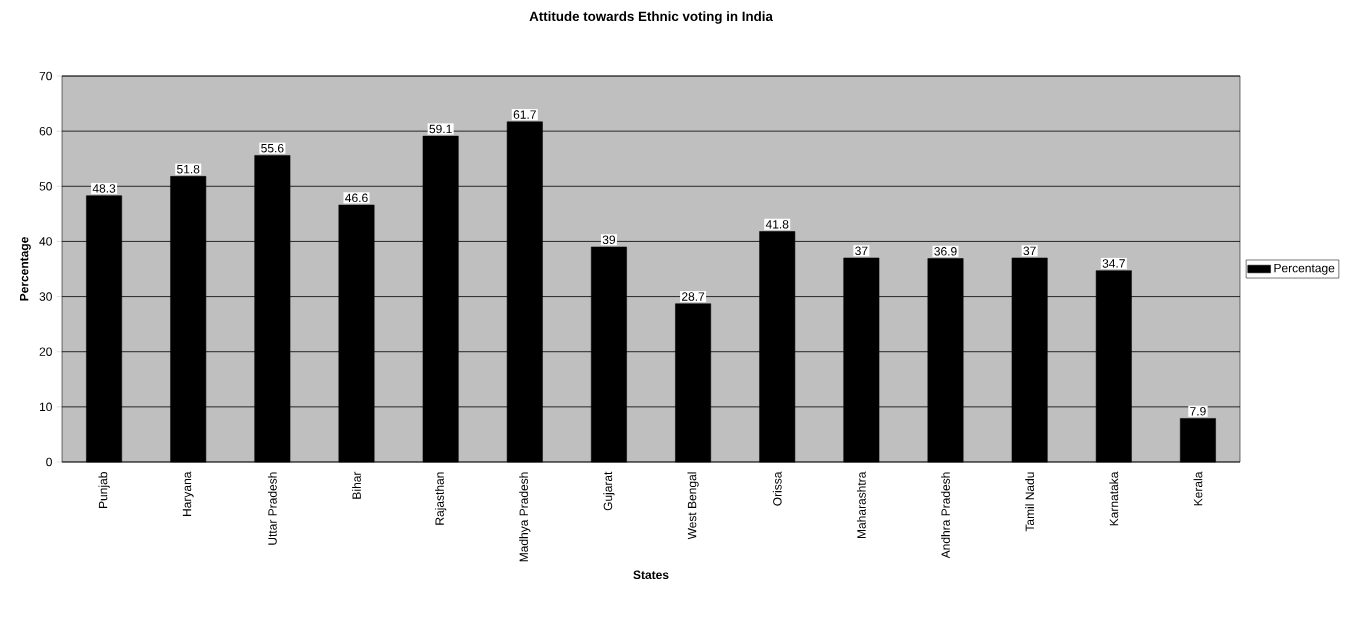 The width and height of the screenshot is (1357, 619). I want to click on x-tick-label: Kerala, so click(1198, 488).